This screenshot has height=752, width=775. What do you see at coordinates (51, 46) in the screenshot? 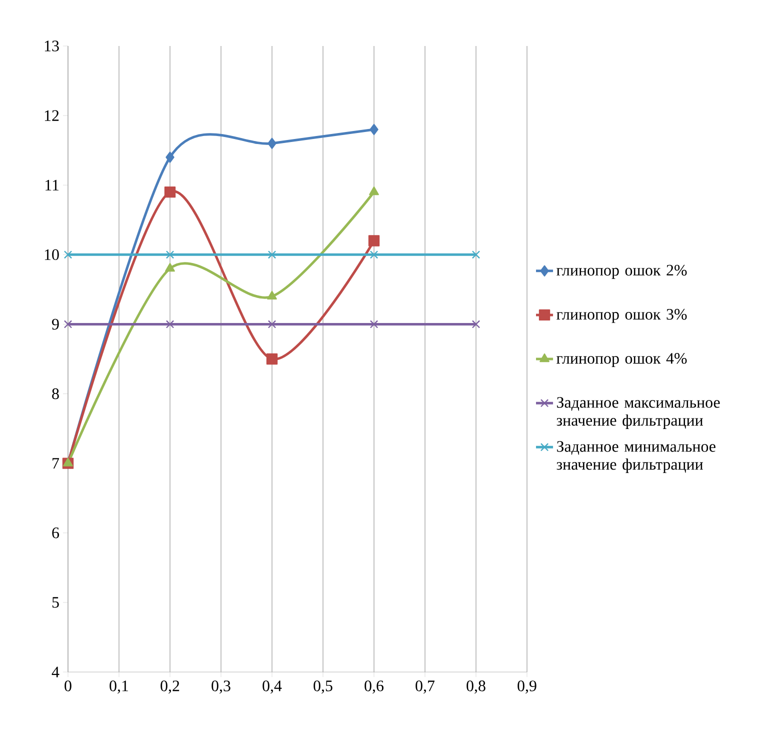
I see `y-tick-label: 13` at bounding box center [51, 46].